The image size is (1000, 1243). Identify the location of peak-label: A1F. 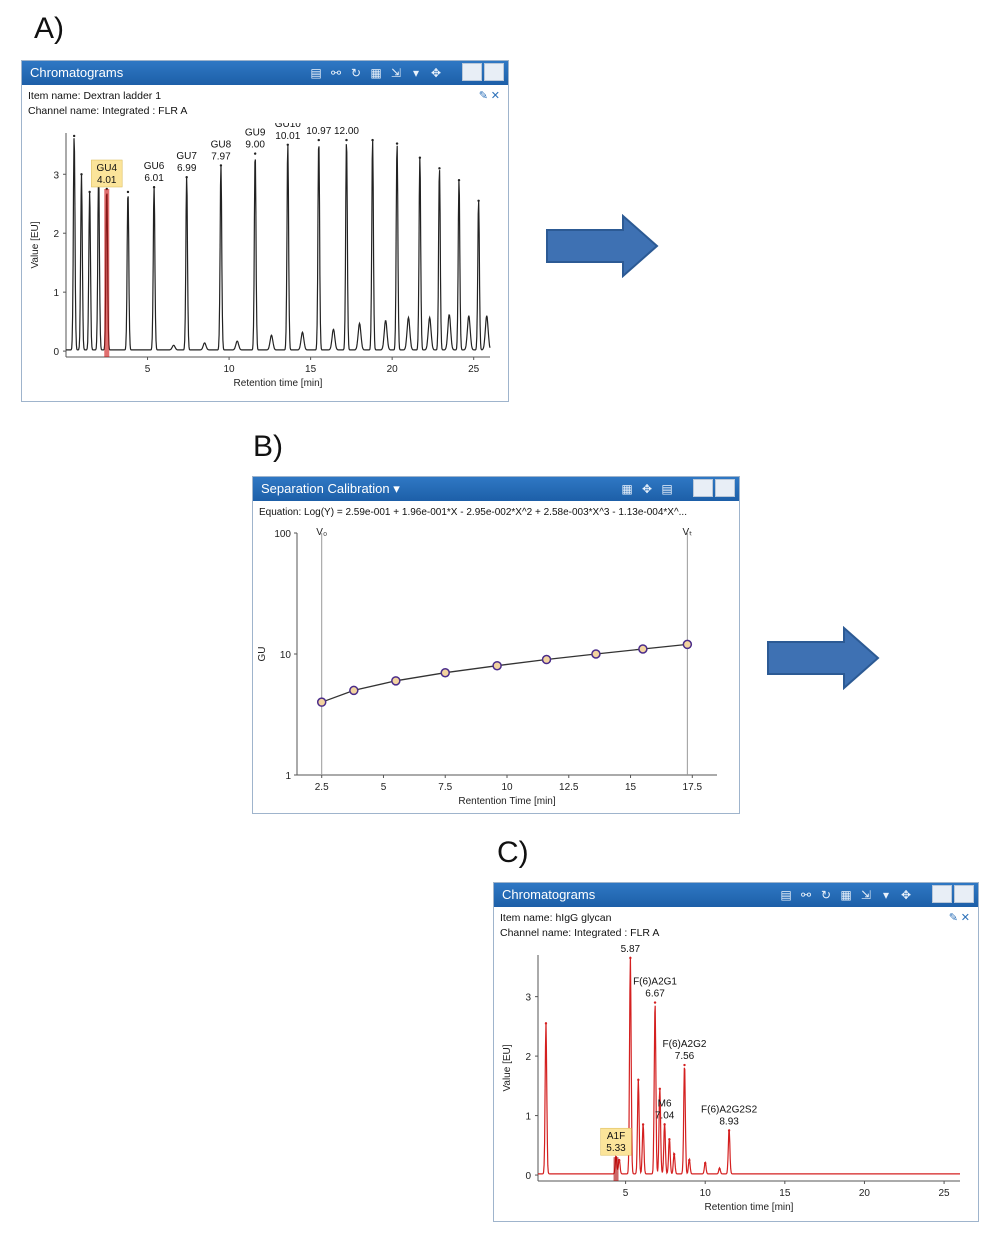
(616, 1136).